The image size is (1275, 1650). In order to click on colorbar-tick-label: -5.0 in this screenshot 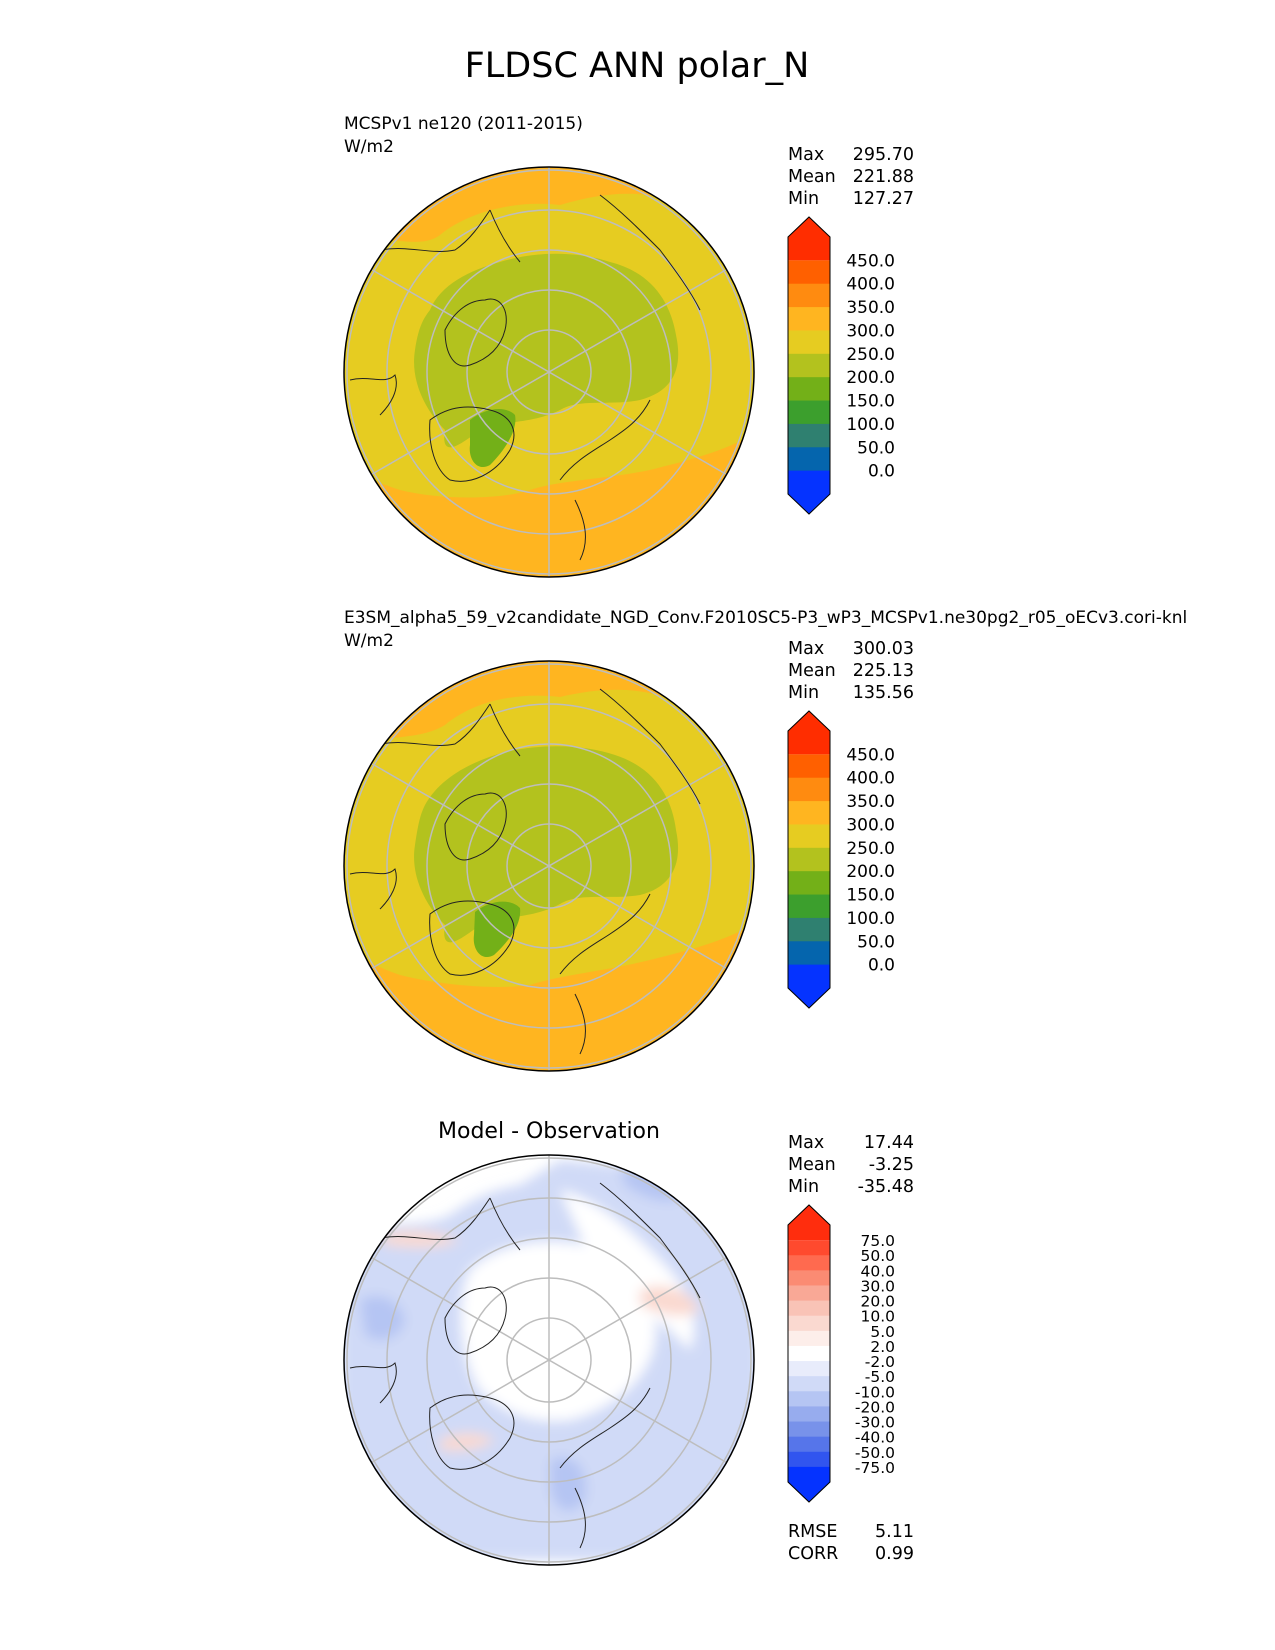, I will do `click(880, 1377)`.